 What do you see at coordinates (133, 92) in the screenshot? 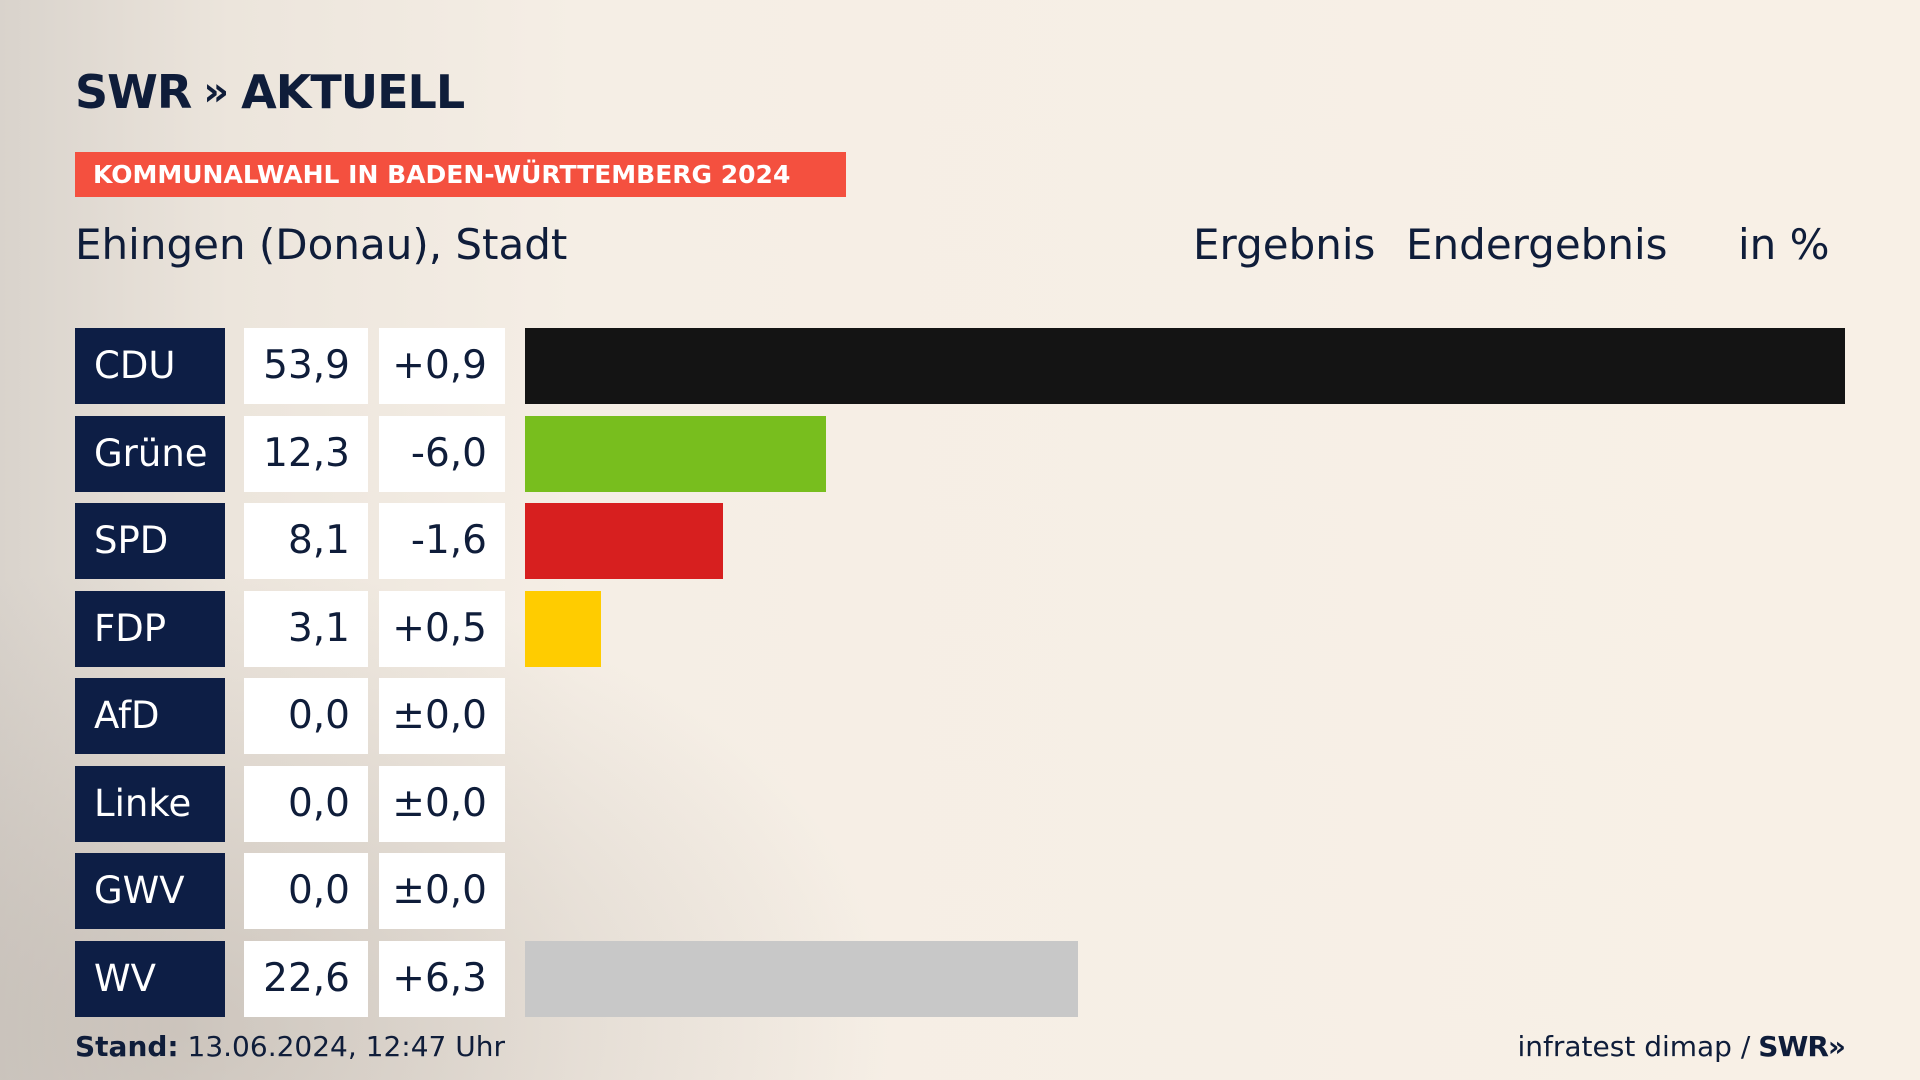
I see `logo-swr-text: SWR` at bounding box center [133, 92].